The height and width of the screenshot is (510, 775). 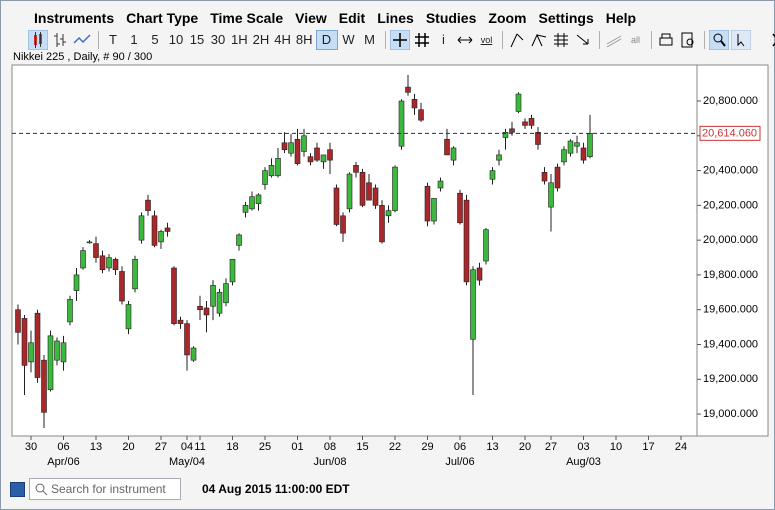 I want to click on timeframe-button: 4H, so click(x=282, y=39).